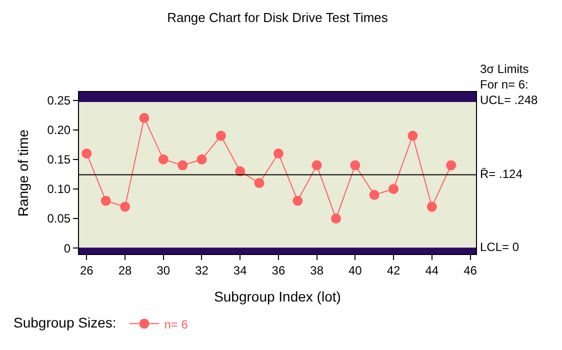 The image size is (562, 350). What do you see at coordinates (500, 247) in the screenshot?
I see `ref-line-label: LCL= 0` at bounding box center [500, 247].